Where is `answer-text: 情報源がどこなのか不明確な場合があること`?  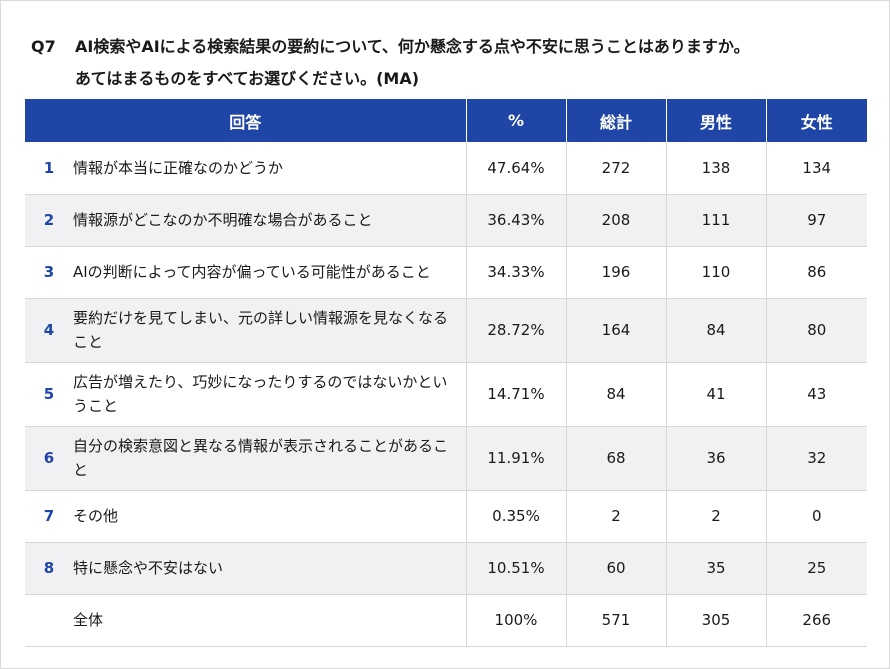 answer-text: 情報源がどこなのか不明確な場合があること is located at coordinates (223, 220).